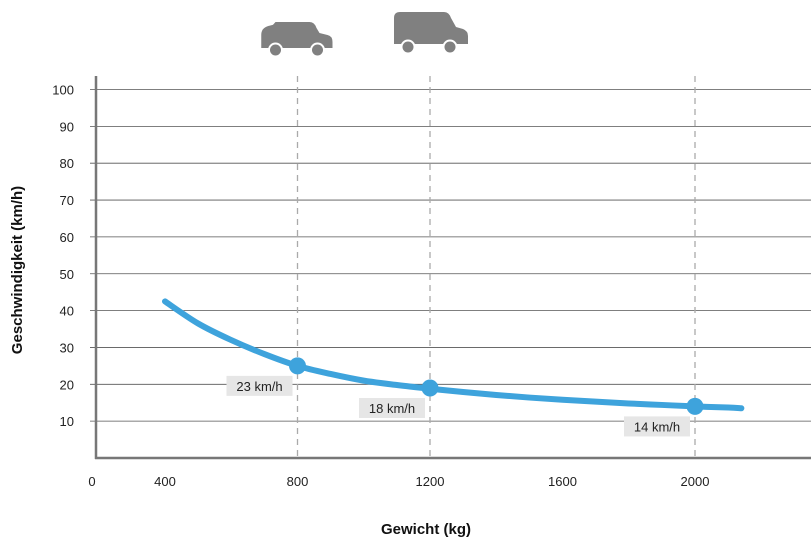 The image size is (811, 538). I want to click on y-tick-label: 10, so click(67, 421).